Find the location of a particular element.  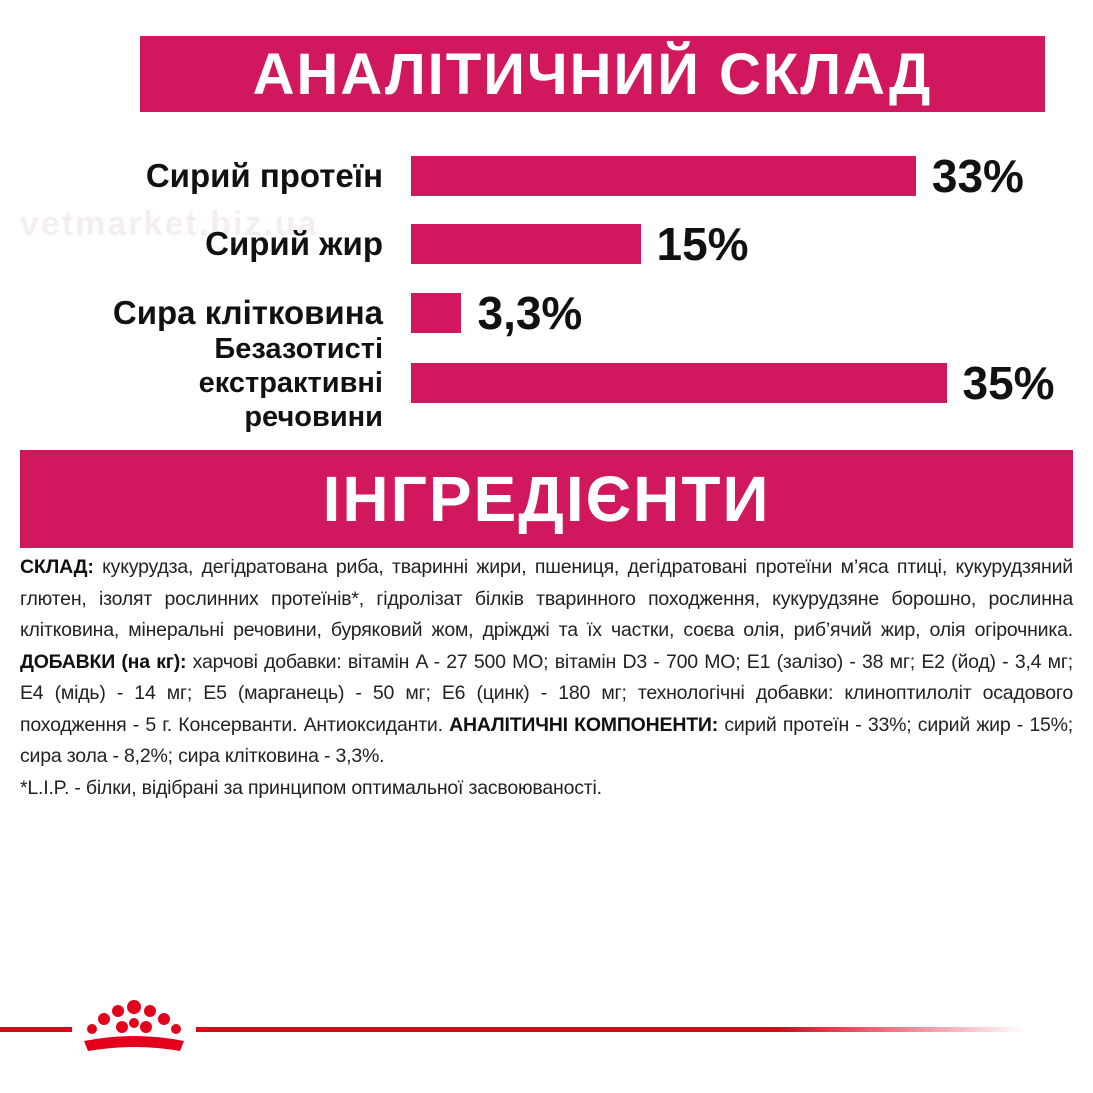

section-title: АНАЛІТИЧНИЙ СКЛАД is located at coordinates (592, 74).